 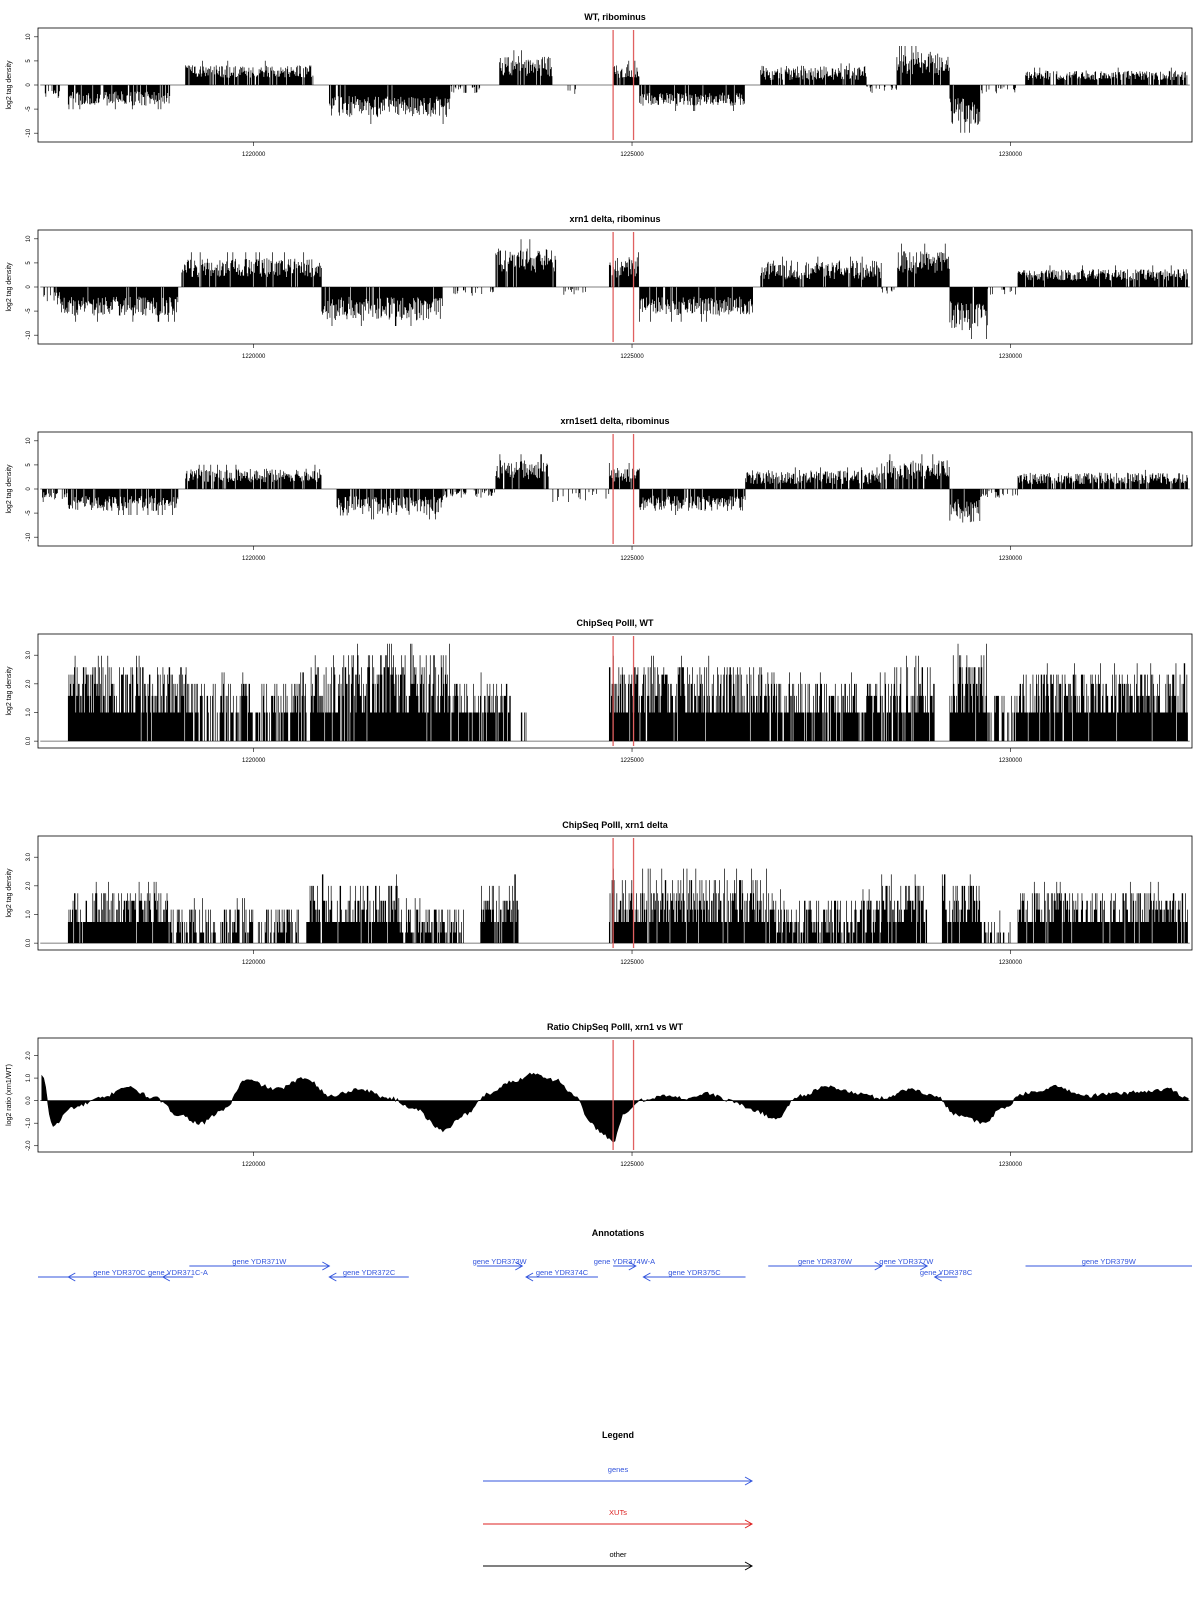 What do you see at coordinates (618, 1512) in the screenshot?
I see `legend-label: XUTs` at bounding box center [618, 1512].